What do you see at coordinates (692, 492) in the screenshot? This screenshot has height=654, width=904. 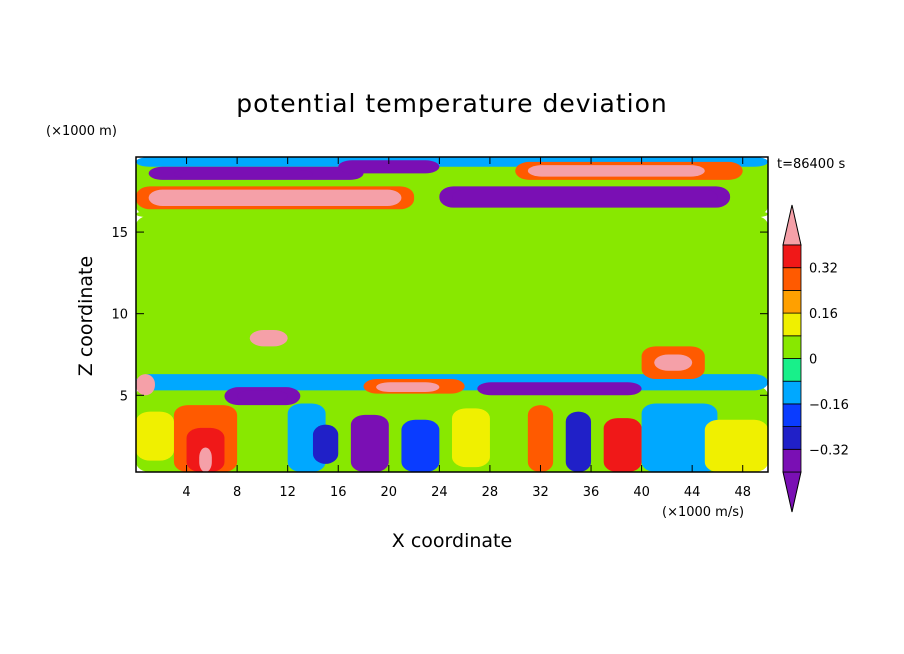 I see `x-tick-label: 44` at bounding box center [692, 492].